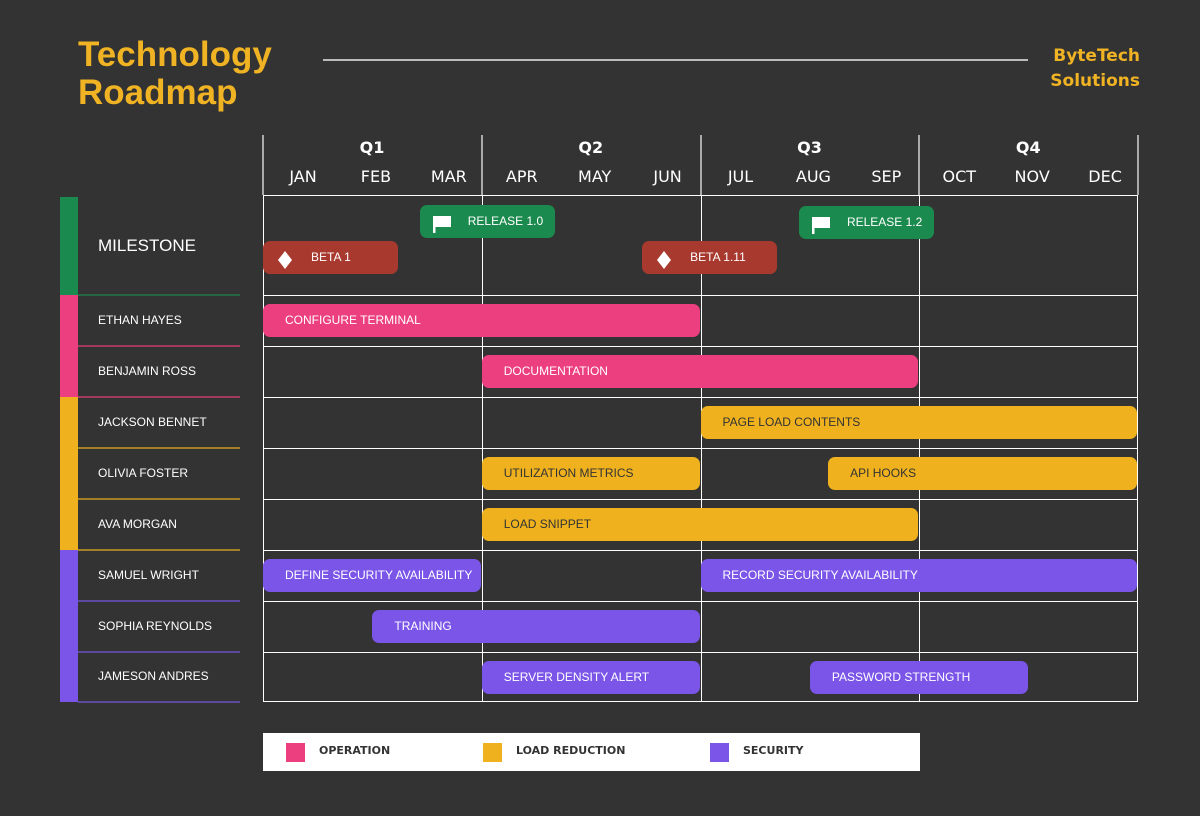 The width and height of the screenshot is (1200, 816). Describe the element at coordinates (809, 147) in the screenshot. I see `quarter-label: Q3` at that location.